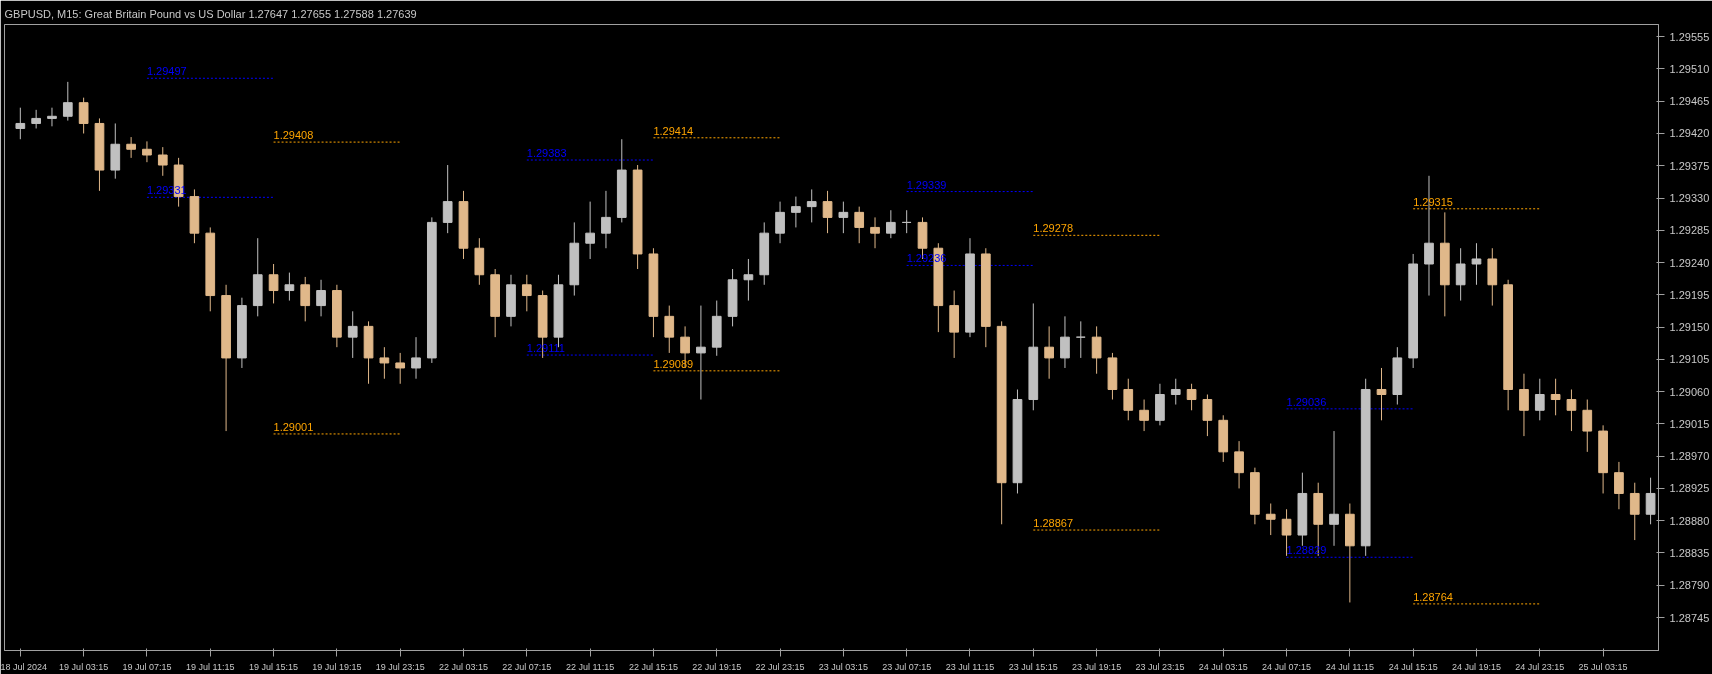 This screenshot has width=1712, height=674. I want to click on annotation: 1.29408, so click(293, 135).